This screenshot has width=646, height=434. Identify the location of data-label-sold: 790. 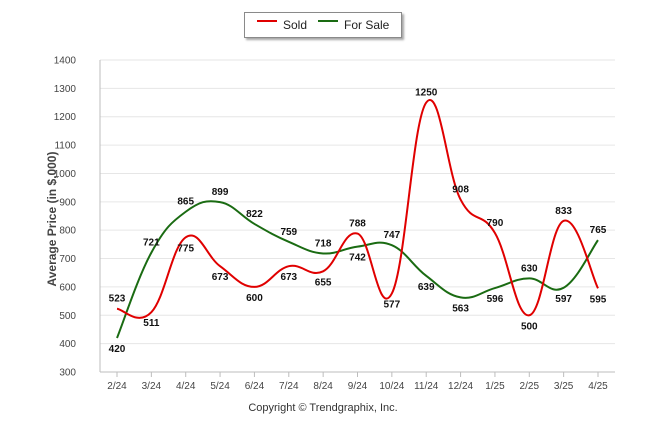
(495, 223).